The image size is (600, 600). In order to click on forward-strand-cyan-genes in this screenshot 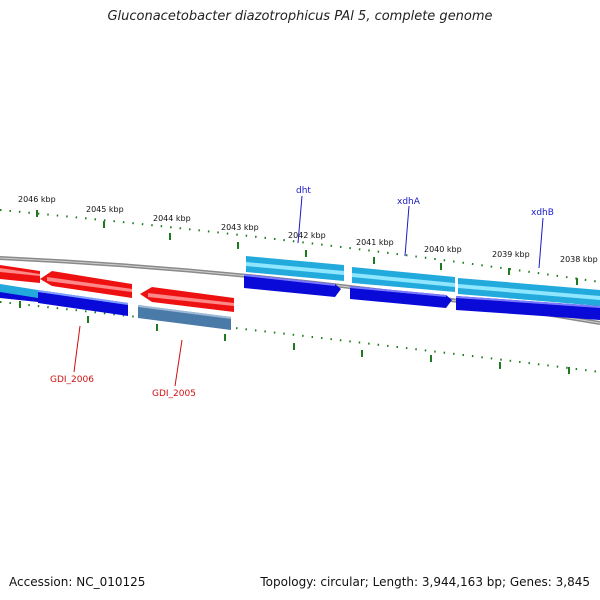, I will do `click(423, 281)`.